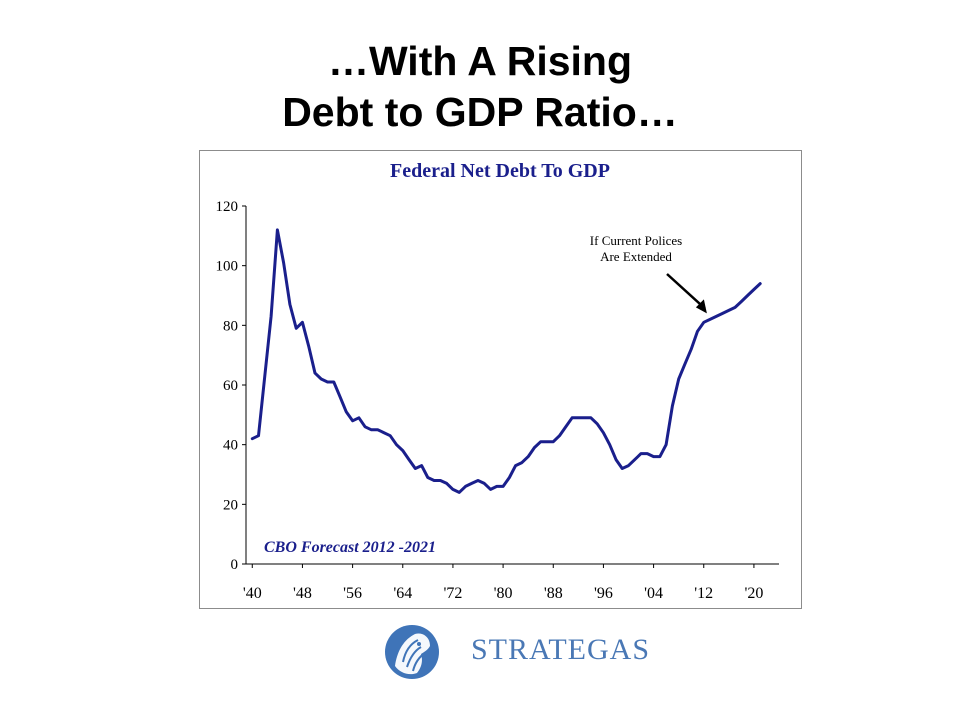 Image resolution: width=960 pixels, height=720 pixels. Describe the element at coordinates (701, 306) in the screenshot. I see `annotation-arrowhead-icon` at that location.